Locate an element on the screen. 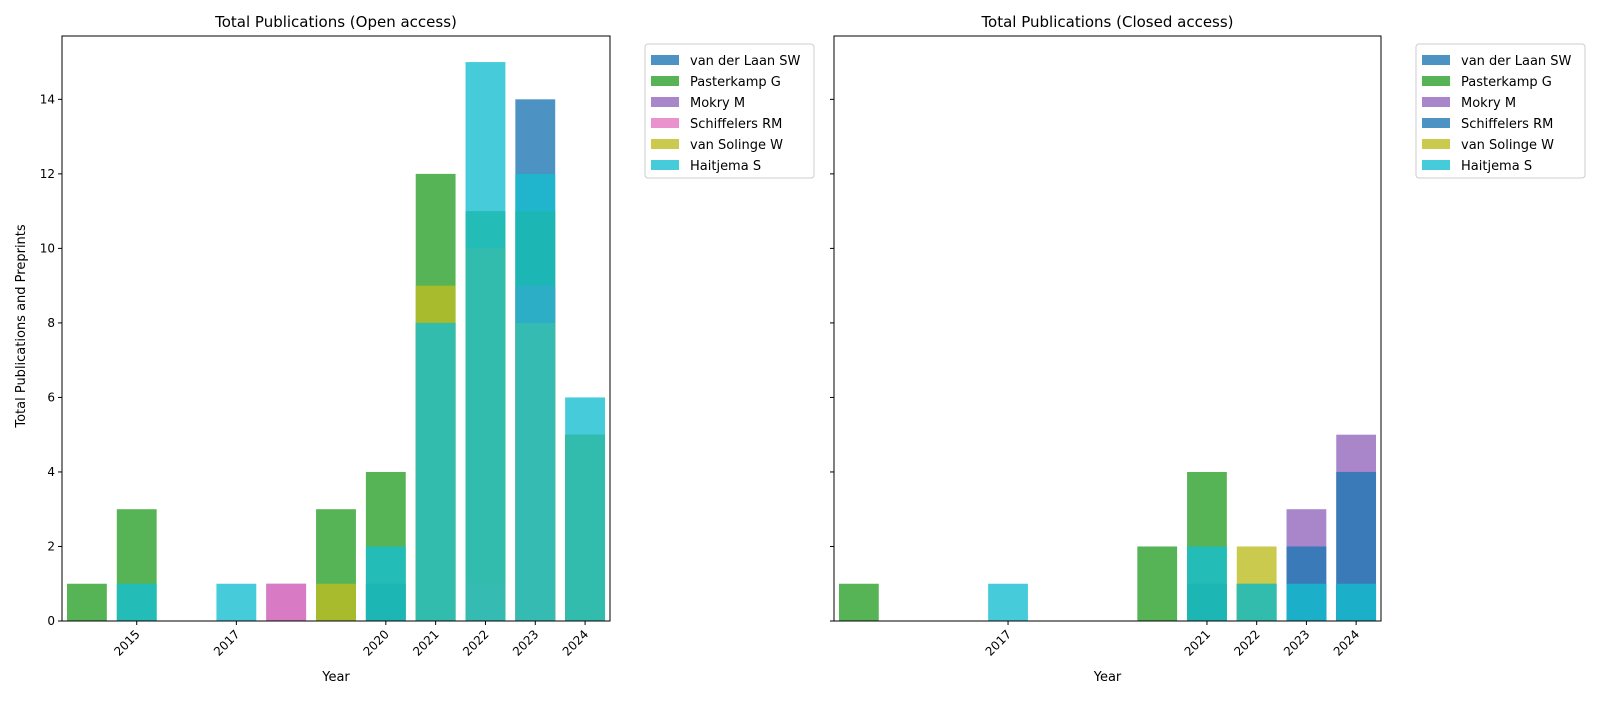 This screenshot has height=704, width=1600. y-tick-label: 2 is located at coordinates (51, 546).